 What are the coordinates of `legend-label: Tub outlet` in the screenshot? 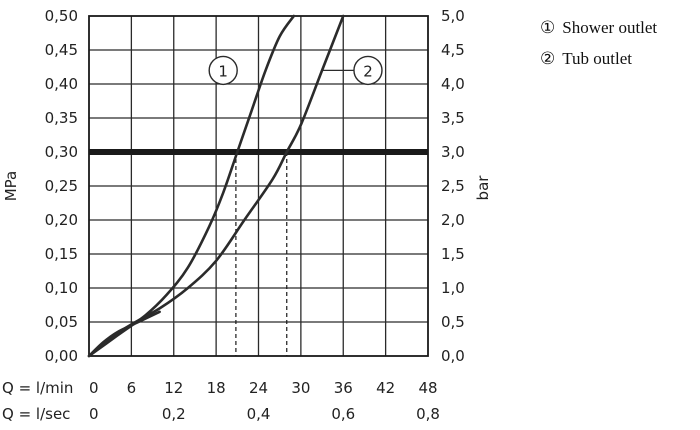 It's located at (597, 58).